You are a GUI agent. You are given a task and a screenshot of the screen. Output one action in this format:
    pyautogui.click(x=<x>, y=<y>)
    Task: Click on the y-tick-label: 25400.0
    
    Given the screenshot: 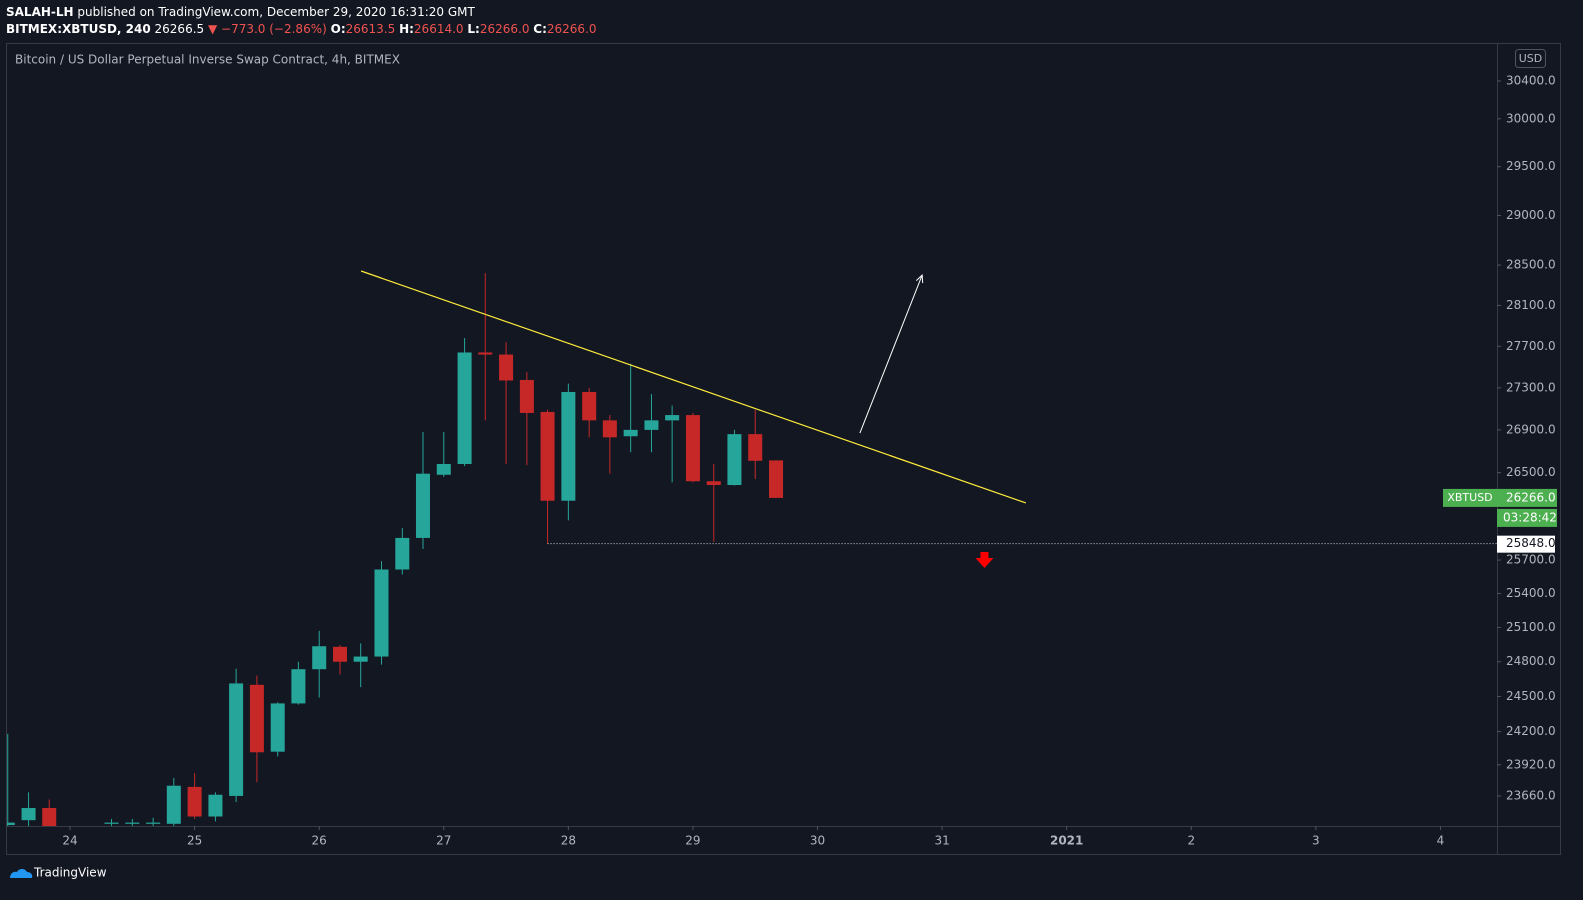 What is the action you would take?
    pyautogui.click(x=1531, y=593)
    